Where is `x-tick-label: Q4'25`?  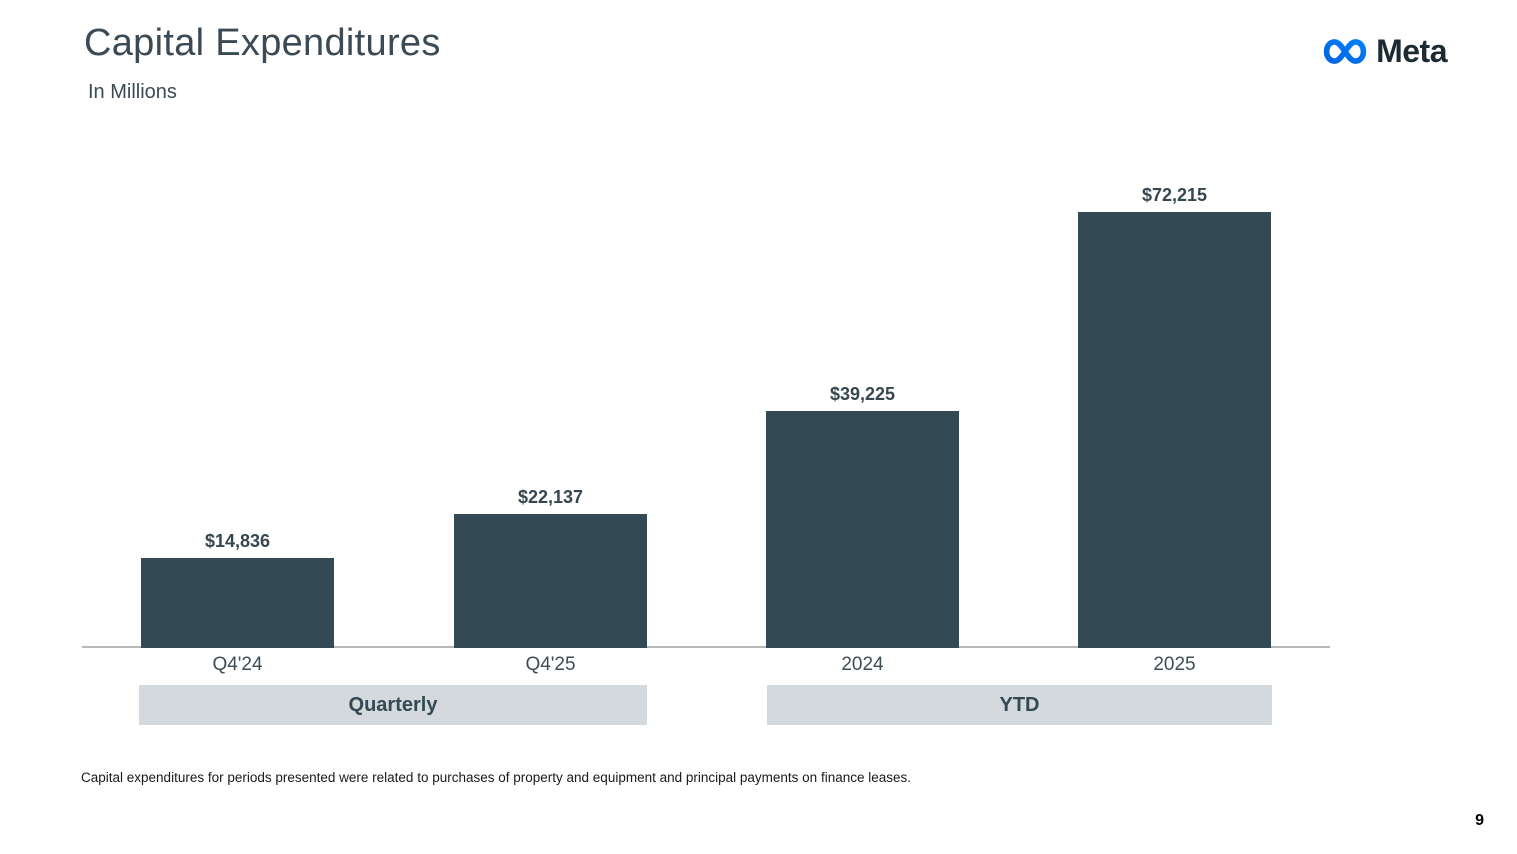
x-tick-label: Q4'25 is located at coordinates (550, 664).